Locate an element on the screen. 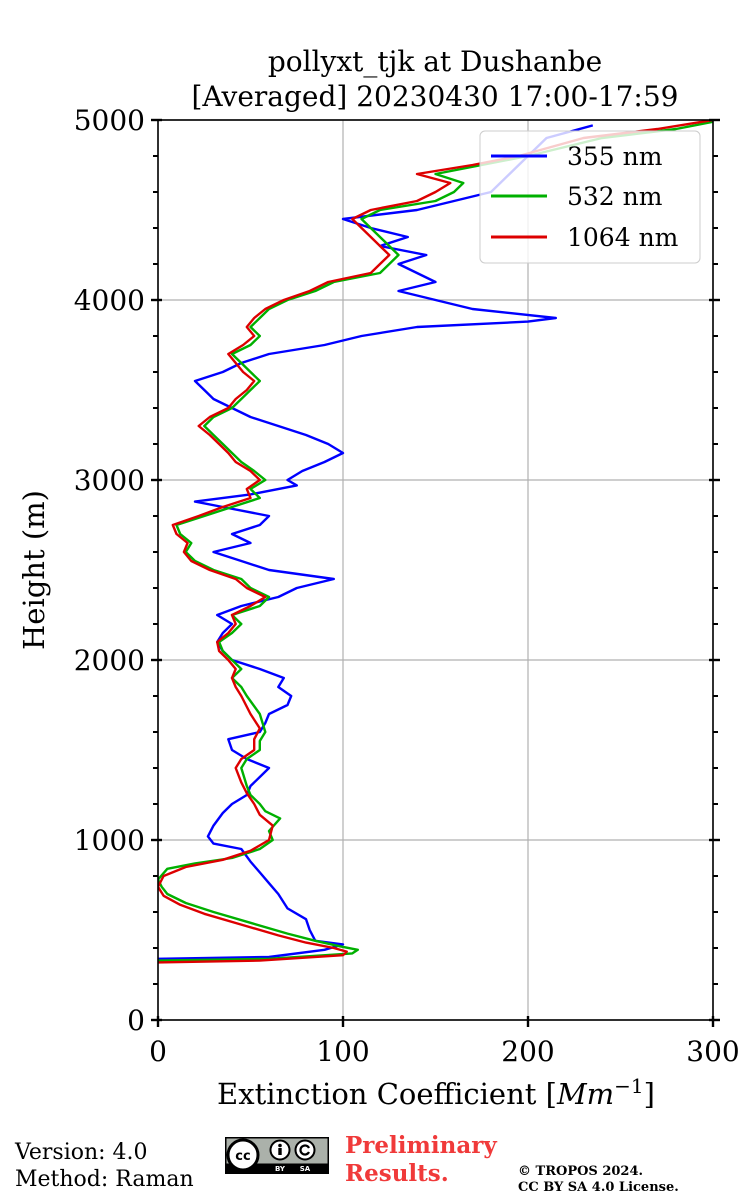 The height and width of the screenshot is (1200, 750). y-tick-label: 5000 is located at coordinates (109, 120).